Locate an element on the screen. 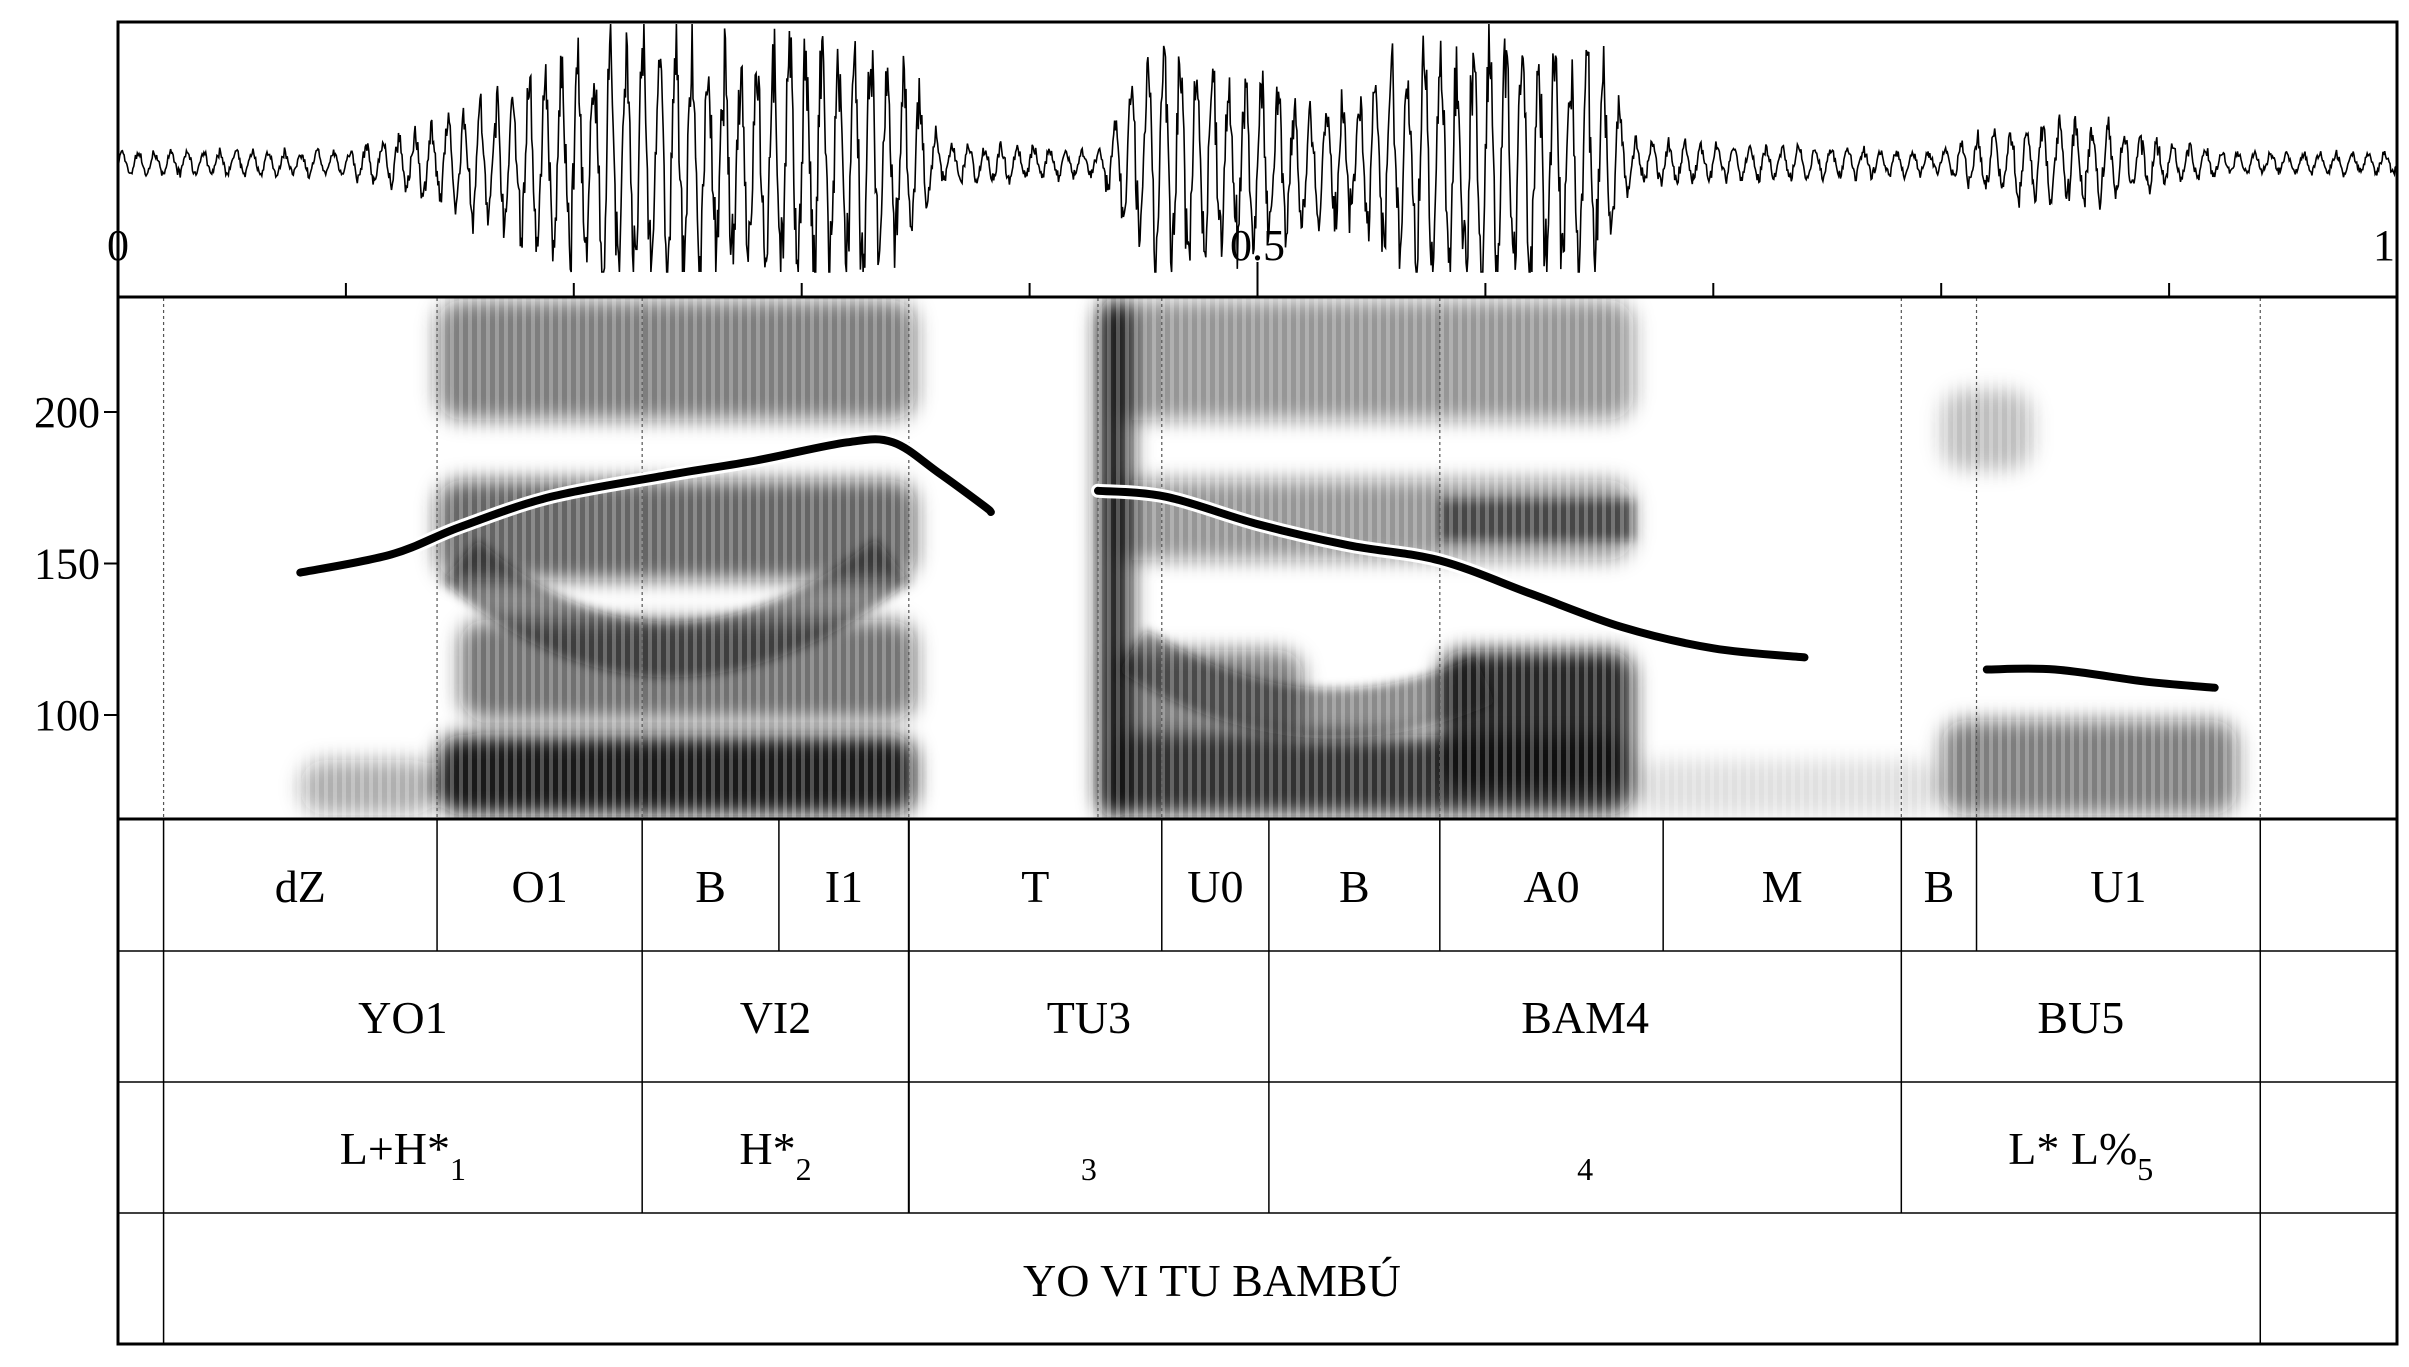  segment-label: A0 is located at coordinates (1551, 886).